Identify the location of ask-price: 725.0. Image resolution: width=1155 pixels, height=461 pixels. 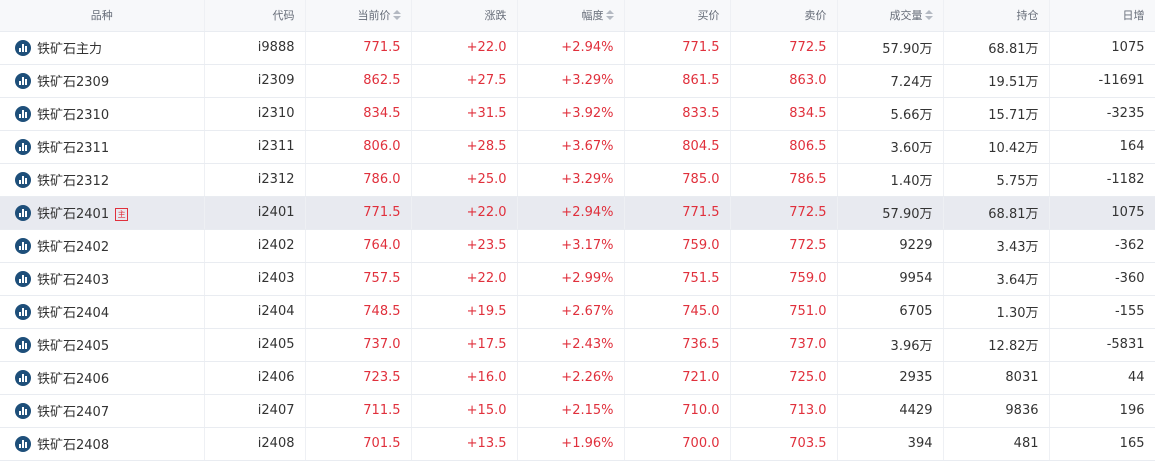
(784, 378).